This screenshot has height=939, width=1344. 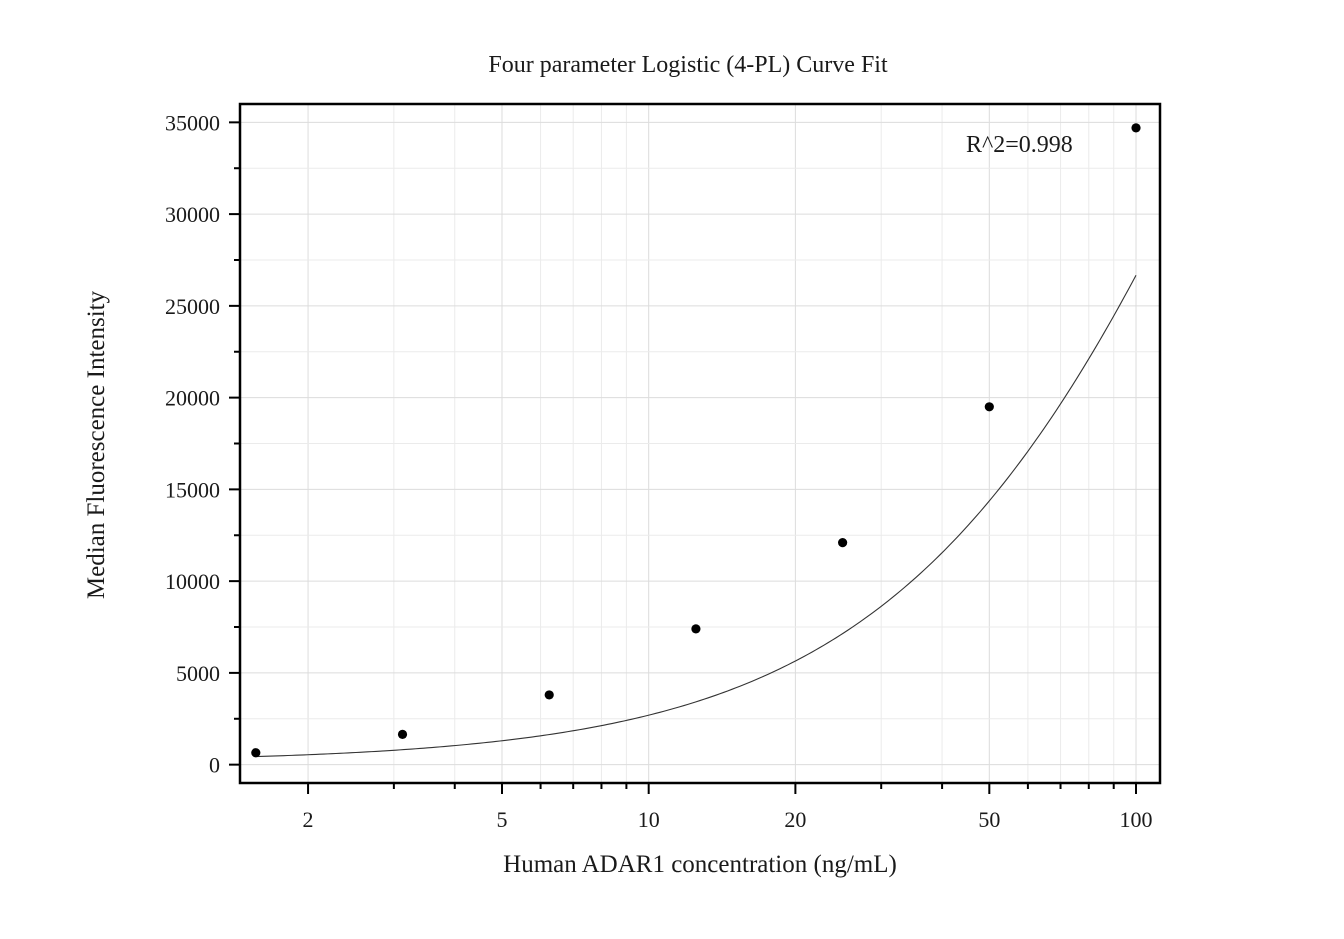 What do you see at coordinates (1019, 145) in the screenshot?
I see `r-squared-annotation: R^2=0.998` at bounding box center [1019, 145].